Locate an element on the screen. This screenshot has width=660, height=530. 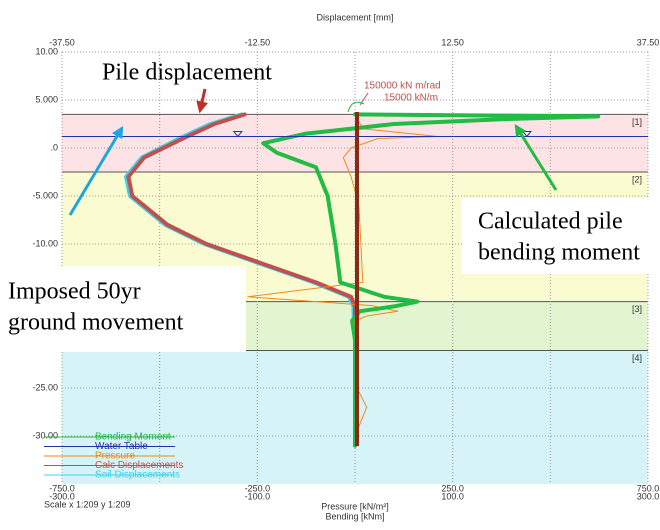
y-tick-label: -25.00 is located at coordinates (45, 387).